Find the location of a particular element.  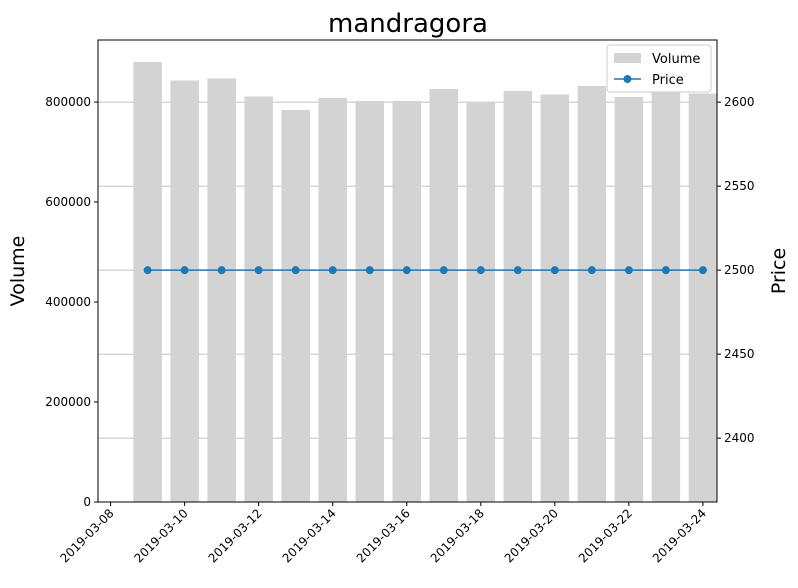

x-tick-label: 2019-03-24 is located at coordinates (679, 535).